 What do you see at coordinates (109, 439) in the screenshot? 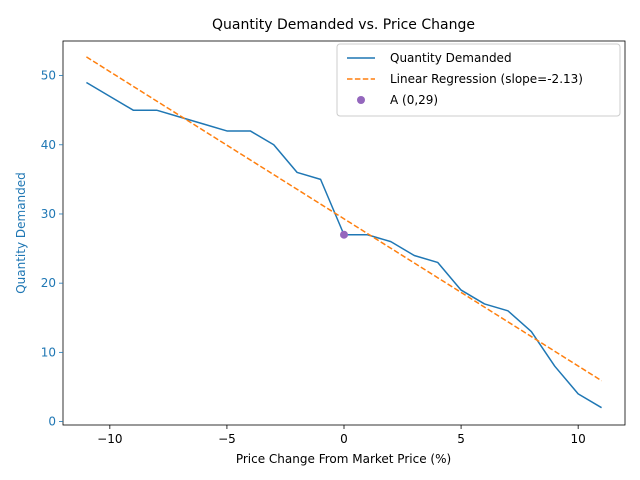
I see `x-tick-label: −10` at bounding box center [109, 439].